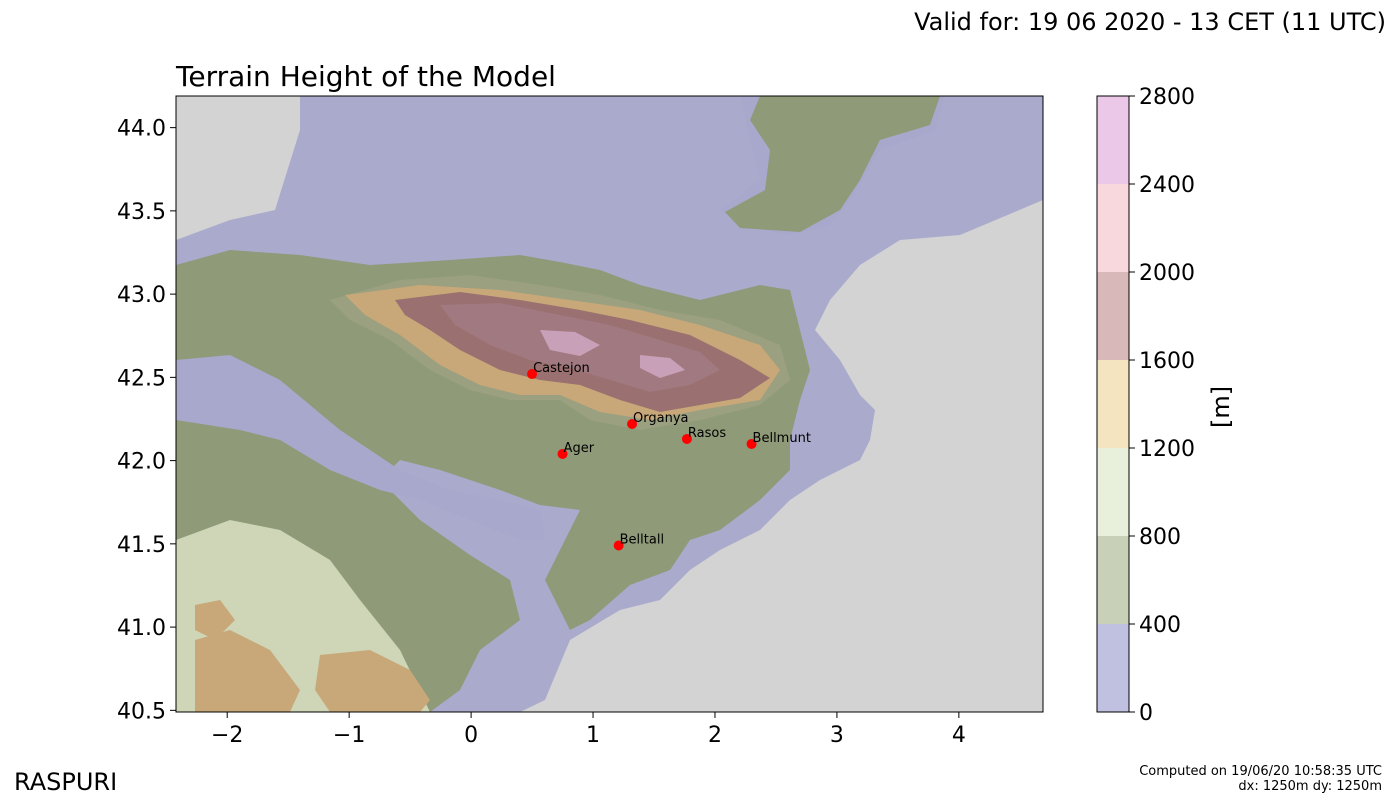 The width and height of the screenshot is (1400, 800). What do you see at coordinates (1150, 22) in the screenshot?
I see `valid-time-label: Valid for: 19 06 2020 - 13 CET (11 UTC)` at bounding box center [1150, 22].